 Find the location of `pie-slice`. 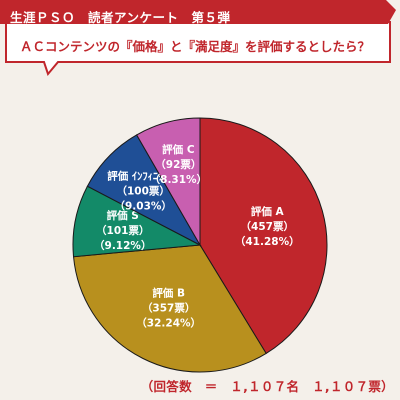

pie-slice is located at coordinates (168, 182).